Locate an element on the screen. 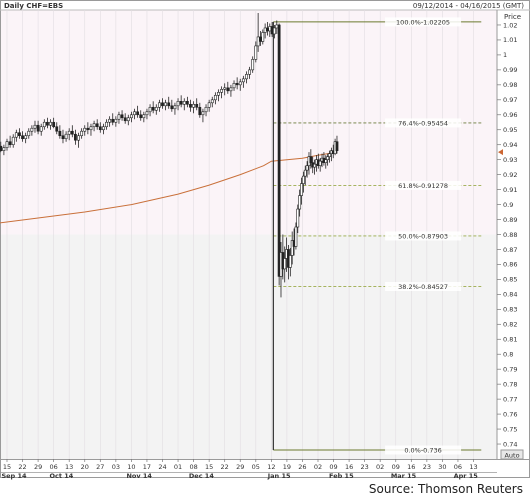  y-tick-label: 0.87 is located at coordinates (510, 250).